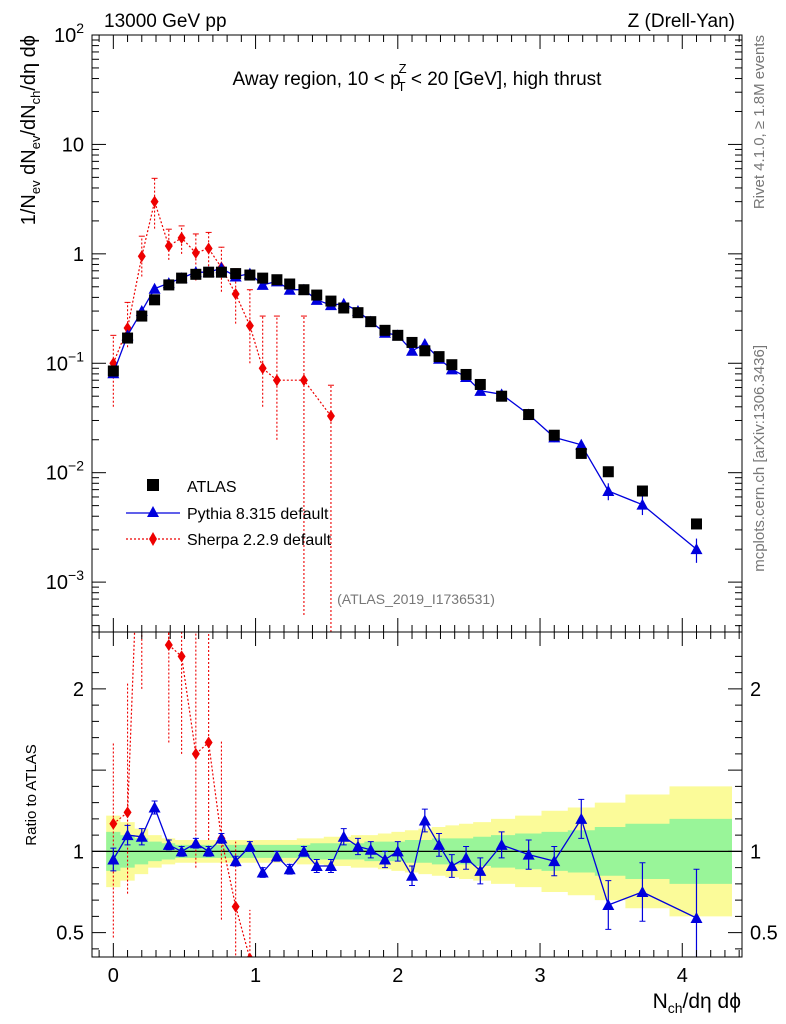 Image resolution: width=786 pixels, height=1024 pixels. What do you see at coordinates (65, 580) in the screenshot?
I see `y-tick-label-main: 10⁻³` at bounding box center [65, 580].